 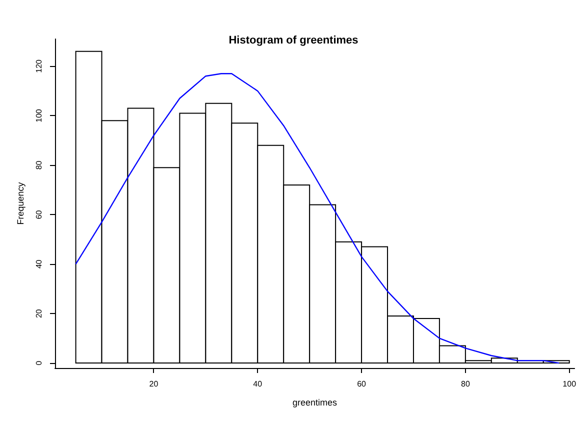 What do you see at coordinates (39, 115) in the screenshot?
I see `y-tick-label: 100` at bounding box center [39, 115].